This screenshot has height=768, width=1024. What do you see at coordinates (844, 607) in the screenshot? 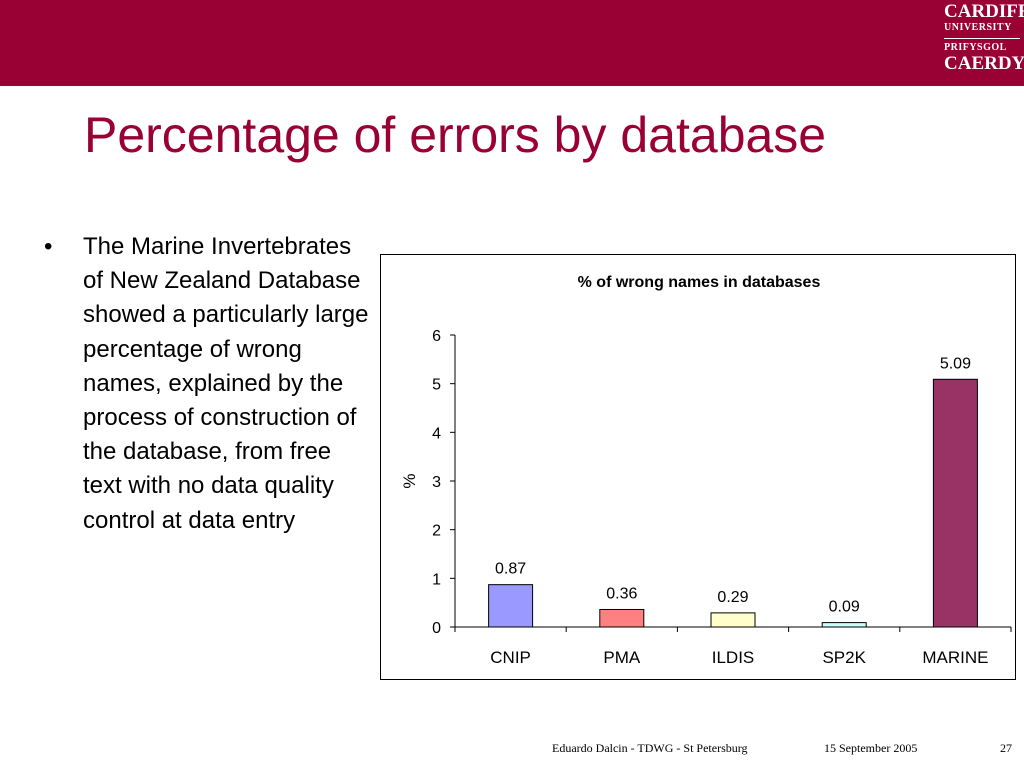
I see `data-label: 0.09` at bounding box center [844, 607].